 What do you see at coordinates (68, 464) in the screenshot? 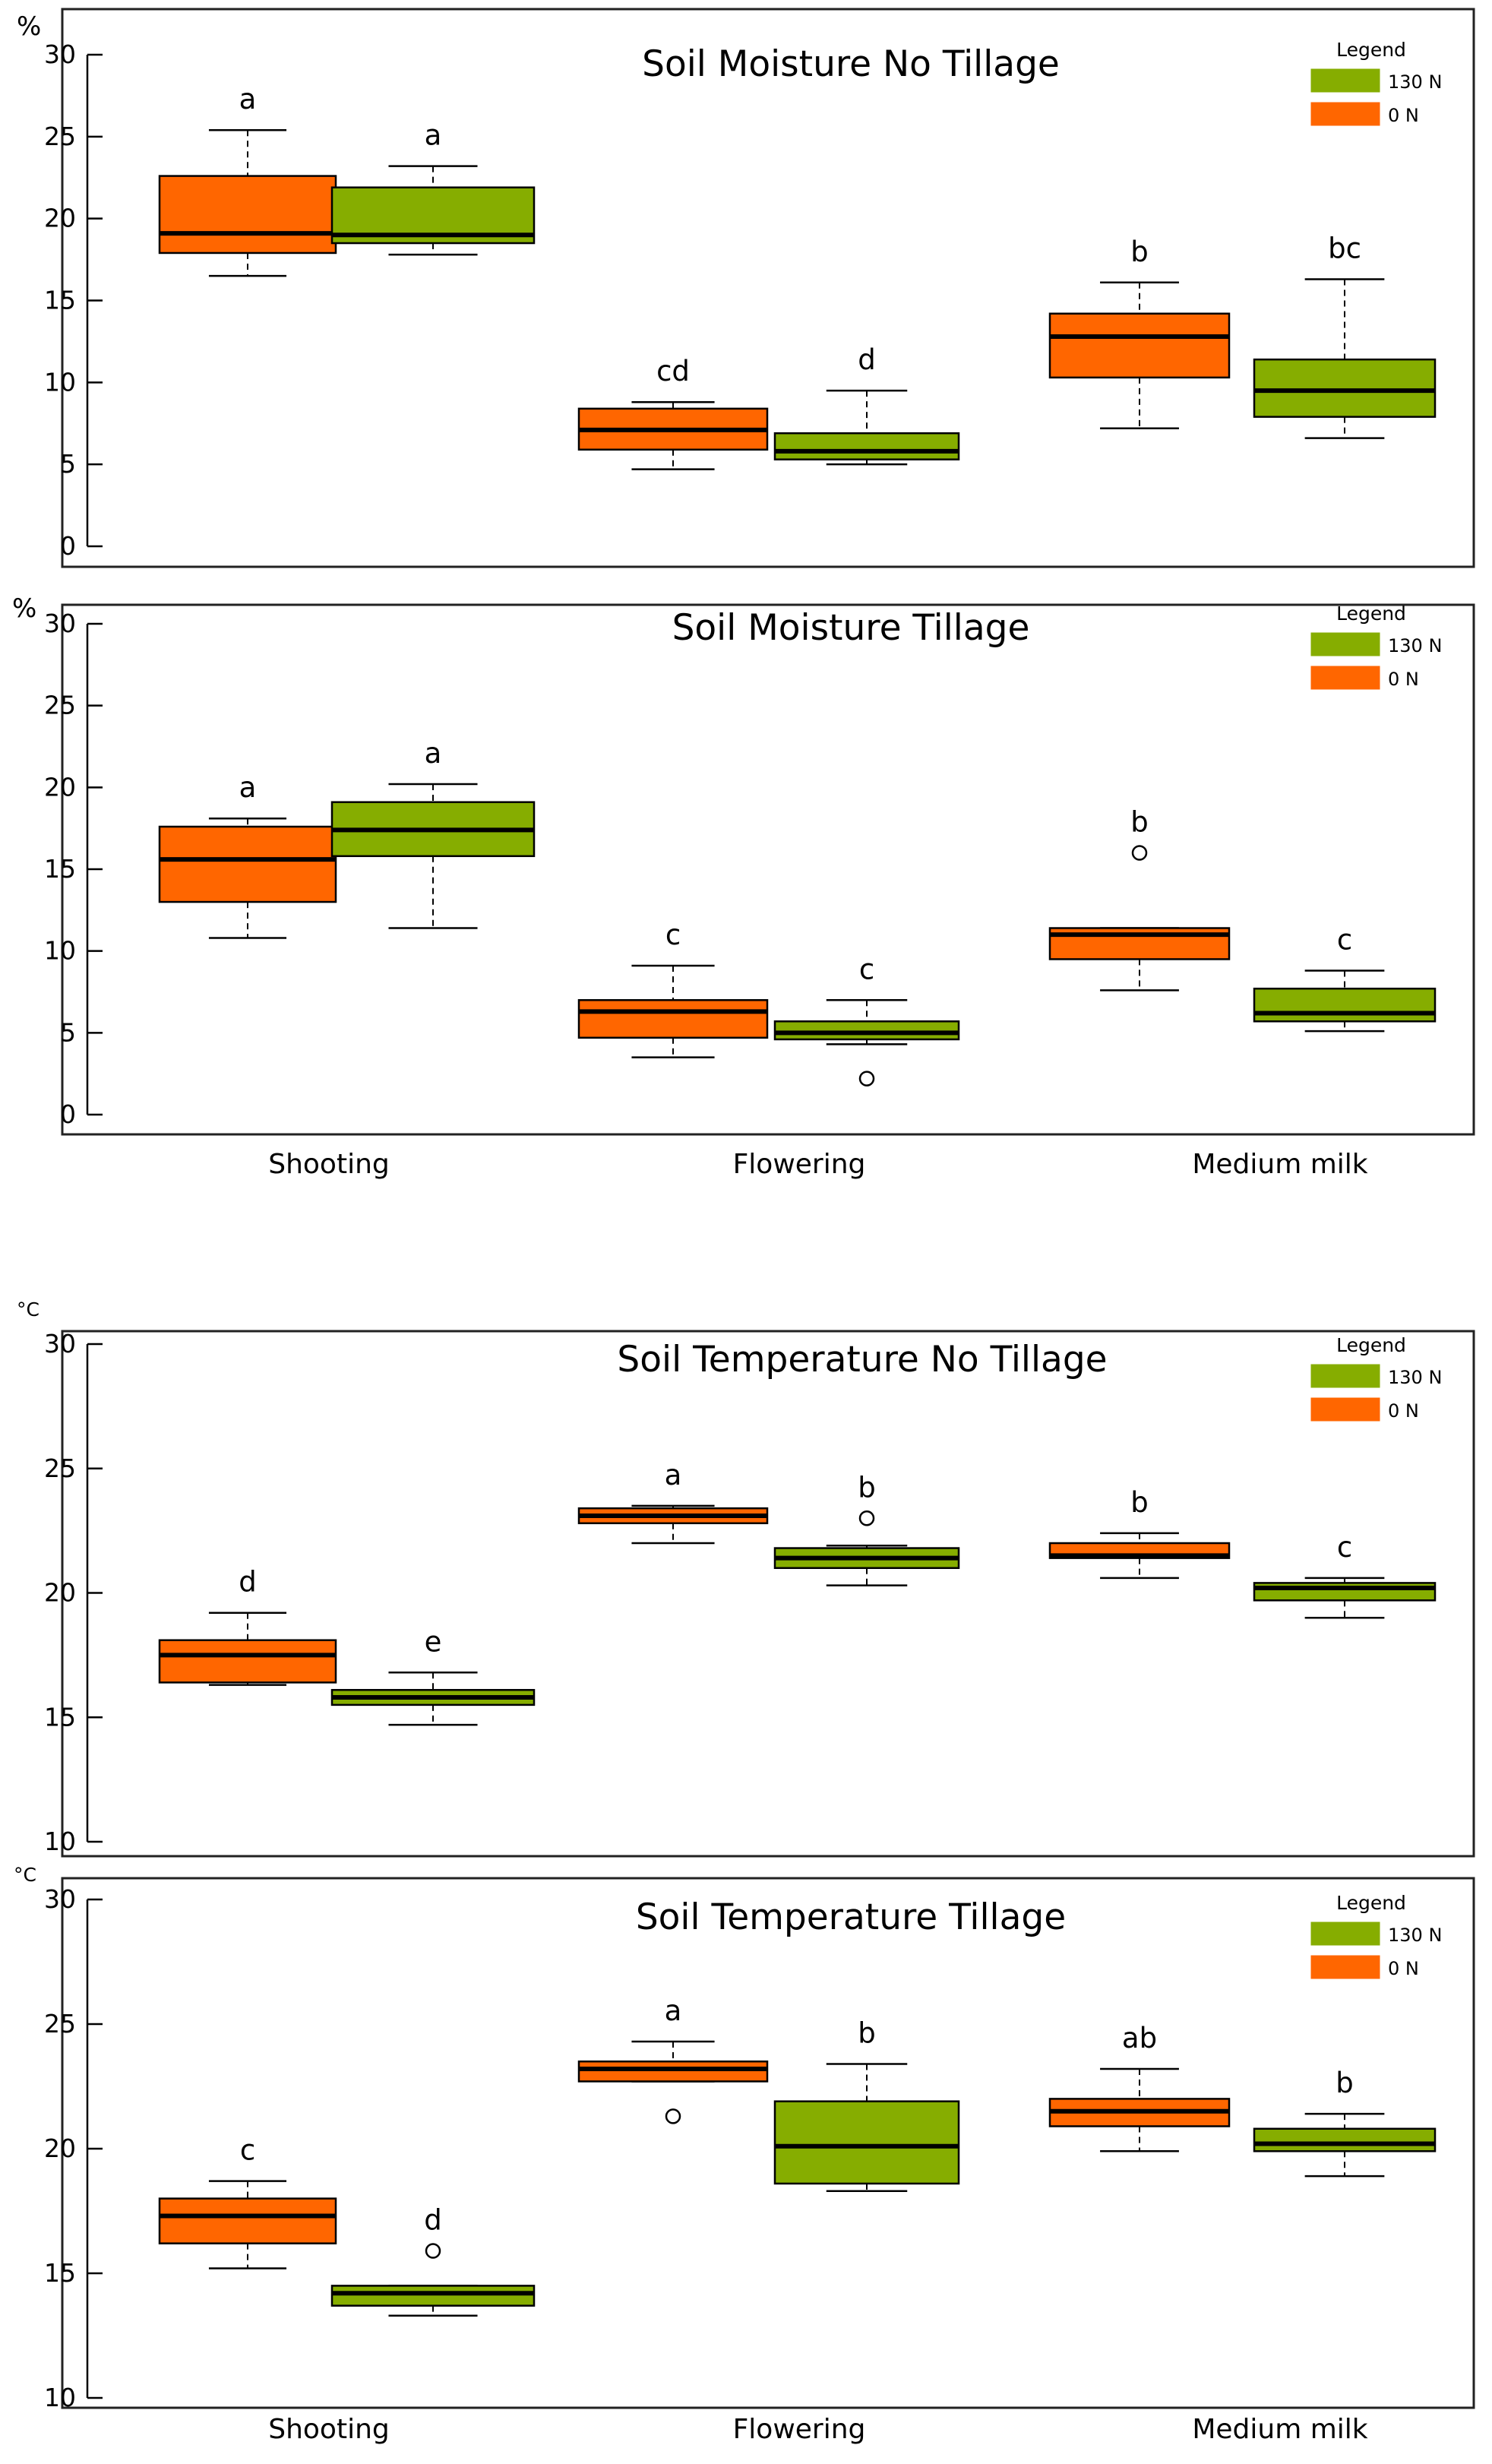
I see `y-tick-label: 5` at bounding box center [68, 464].